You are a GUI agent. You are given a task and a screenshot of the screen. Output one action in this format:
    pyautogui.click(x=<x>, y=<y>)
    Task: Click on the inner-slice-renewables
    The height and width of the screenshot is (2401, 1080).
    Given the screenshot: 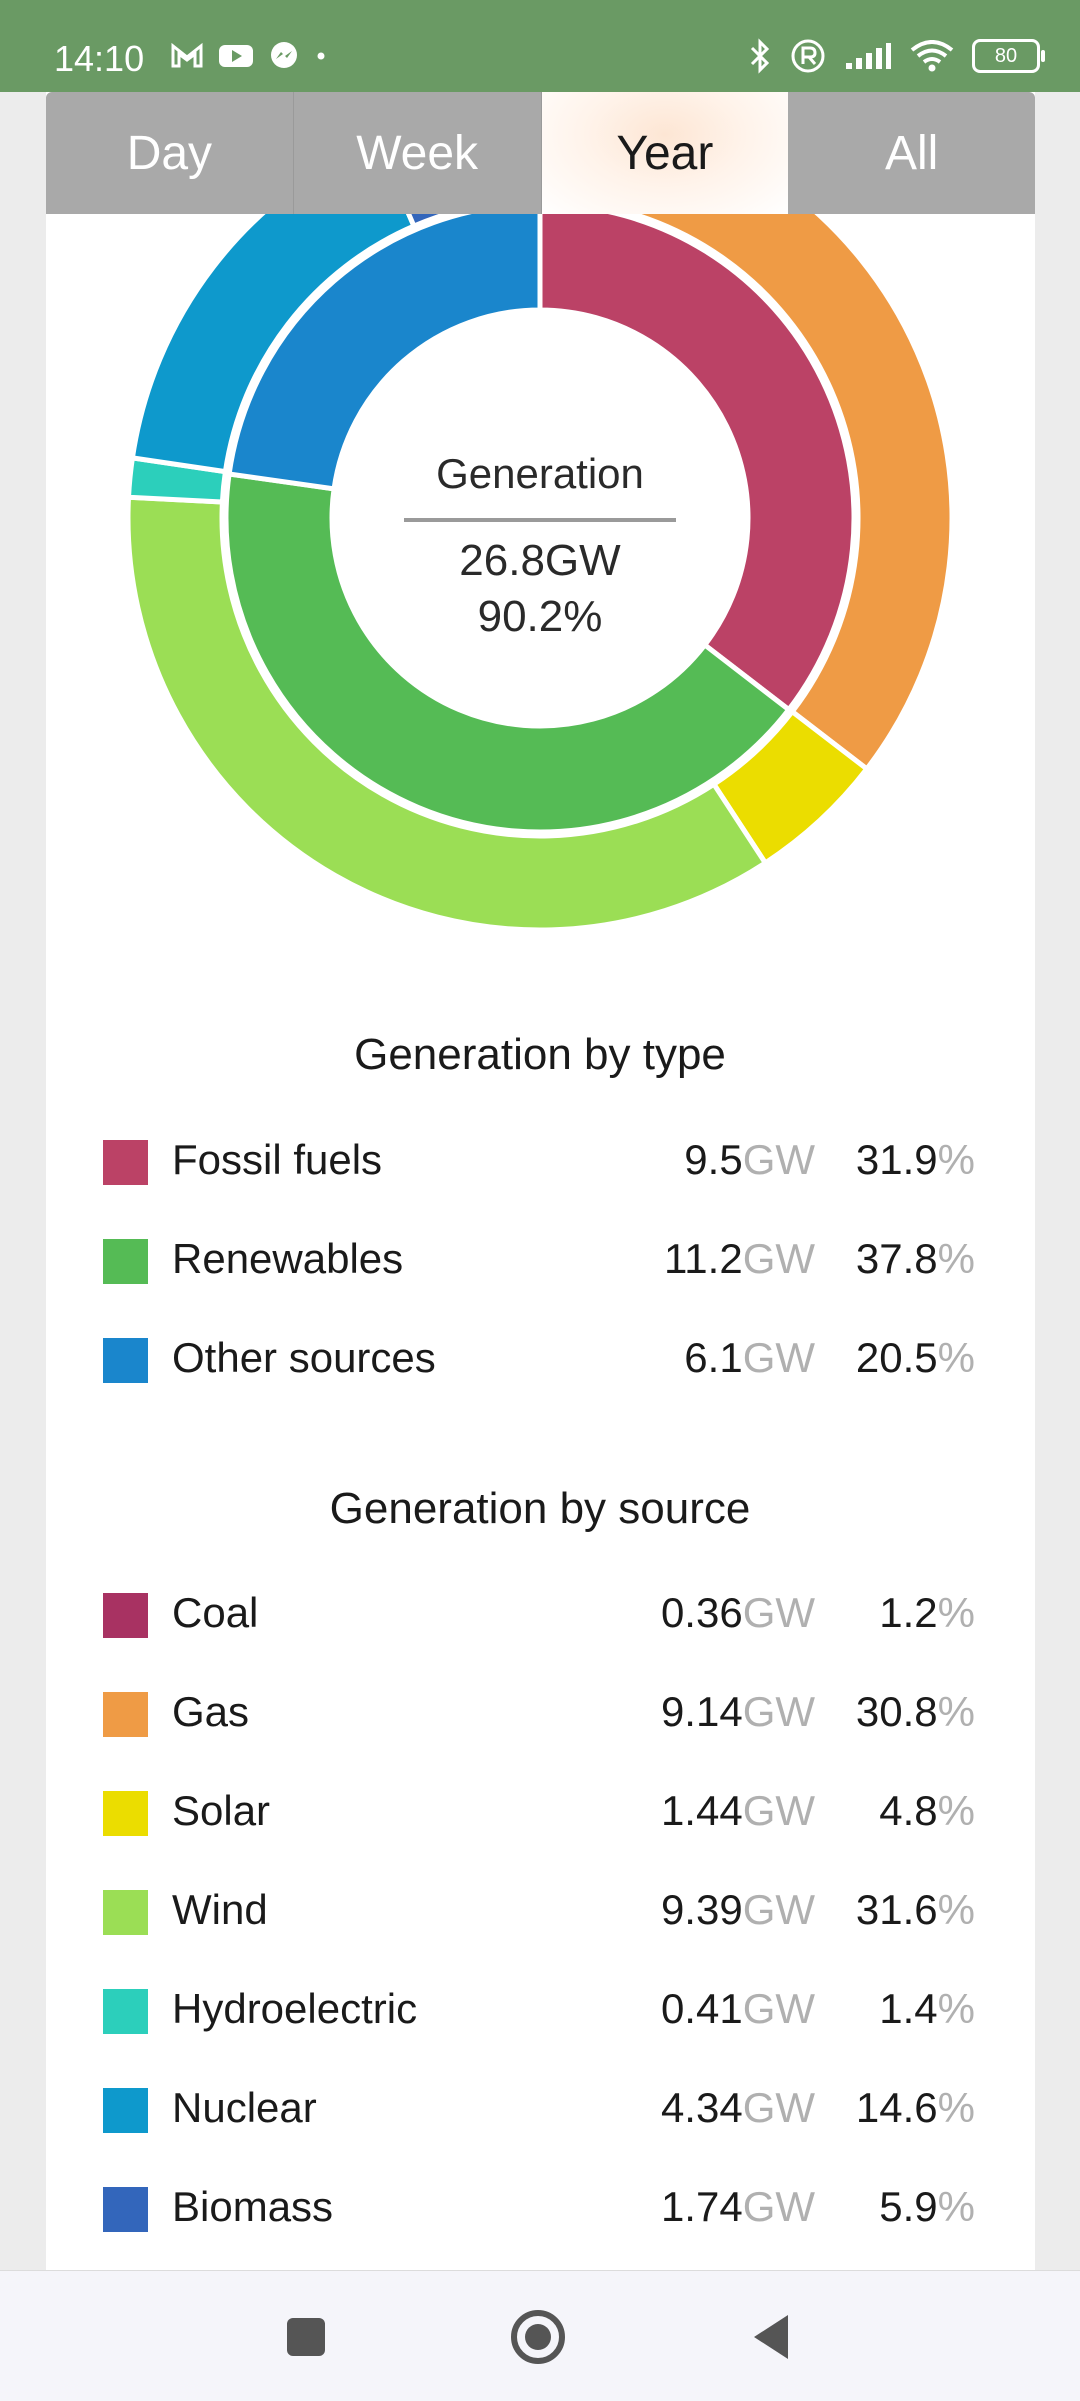 What is the action you would take?
    pyautogui.click(x=508, y=653)
    